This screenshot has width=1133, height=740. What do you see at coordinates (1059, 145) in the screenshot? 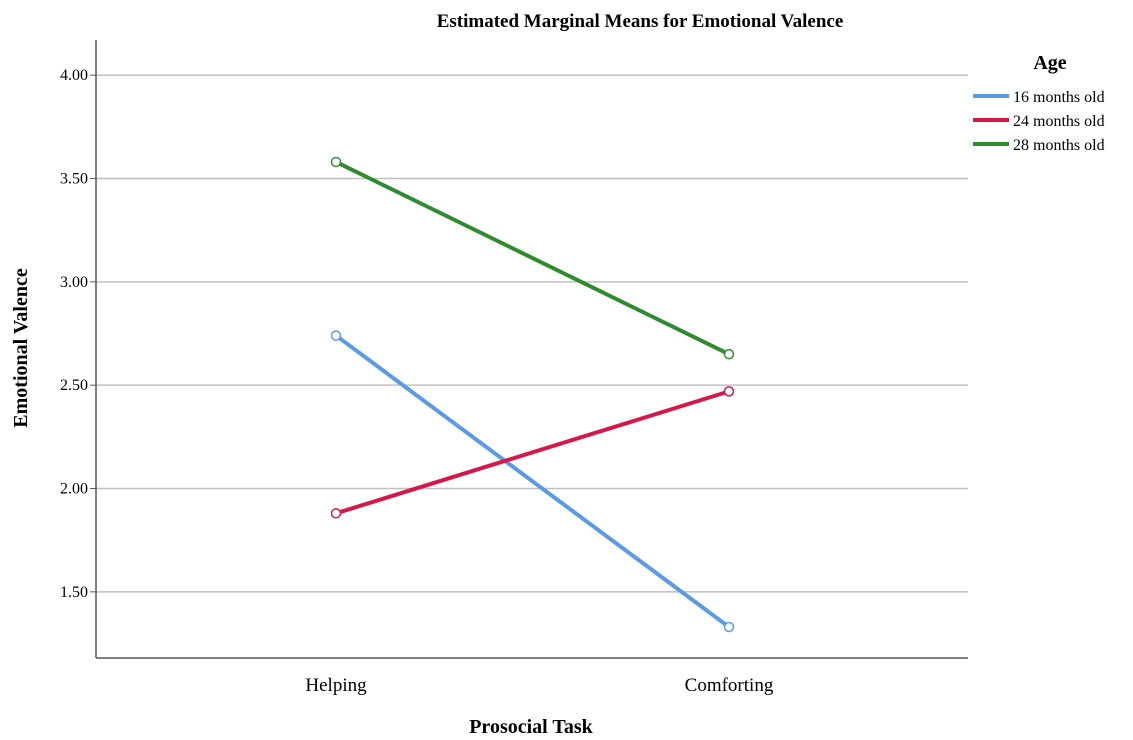
I see `legend-label: 28 months old` at bounding box center [1059, 145].